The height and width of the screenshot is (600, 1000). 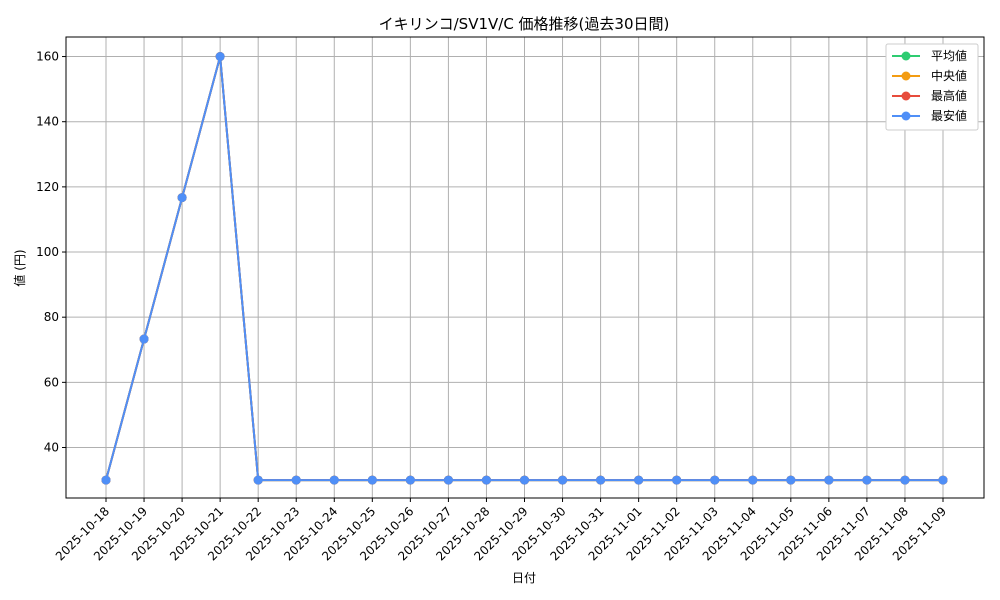 What do you see at coordinates (949, 95) in the screenshot?
I see `legend-label: 最高値` at bounding box center [949, 95].